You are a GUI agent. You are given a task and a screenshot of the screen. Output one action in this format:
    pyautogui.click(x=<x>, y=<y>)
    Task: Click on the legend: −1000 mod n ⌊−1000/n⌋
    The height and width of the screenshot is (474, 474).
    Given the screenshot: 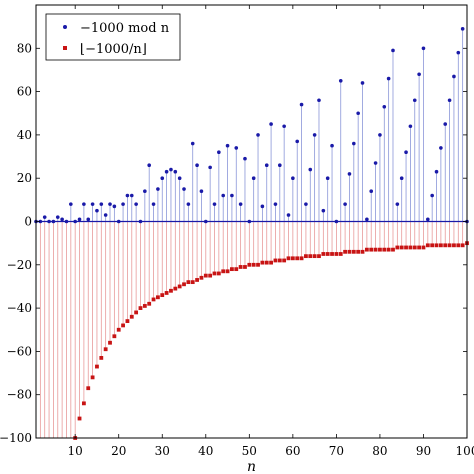 What is the action you would take?
    pyautogui.click(x=113, y=37)
    